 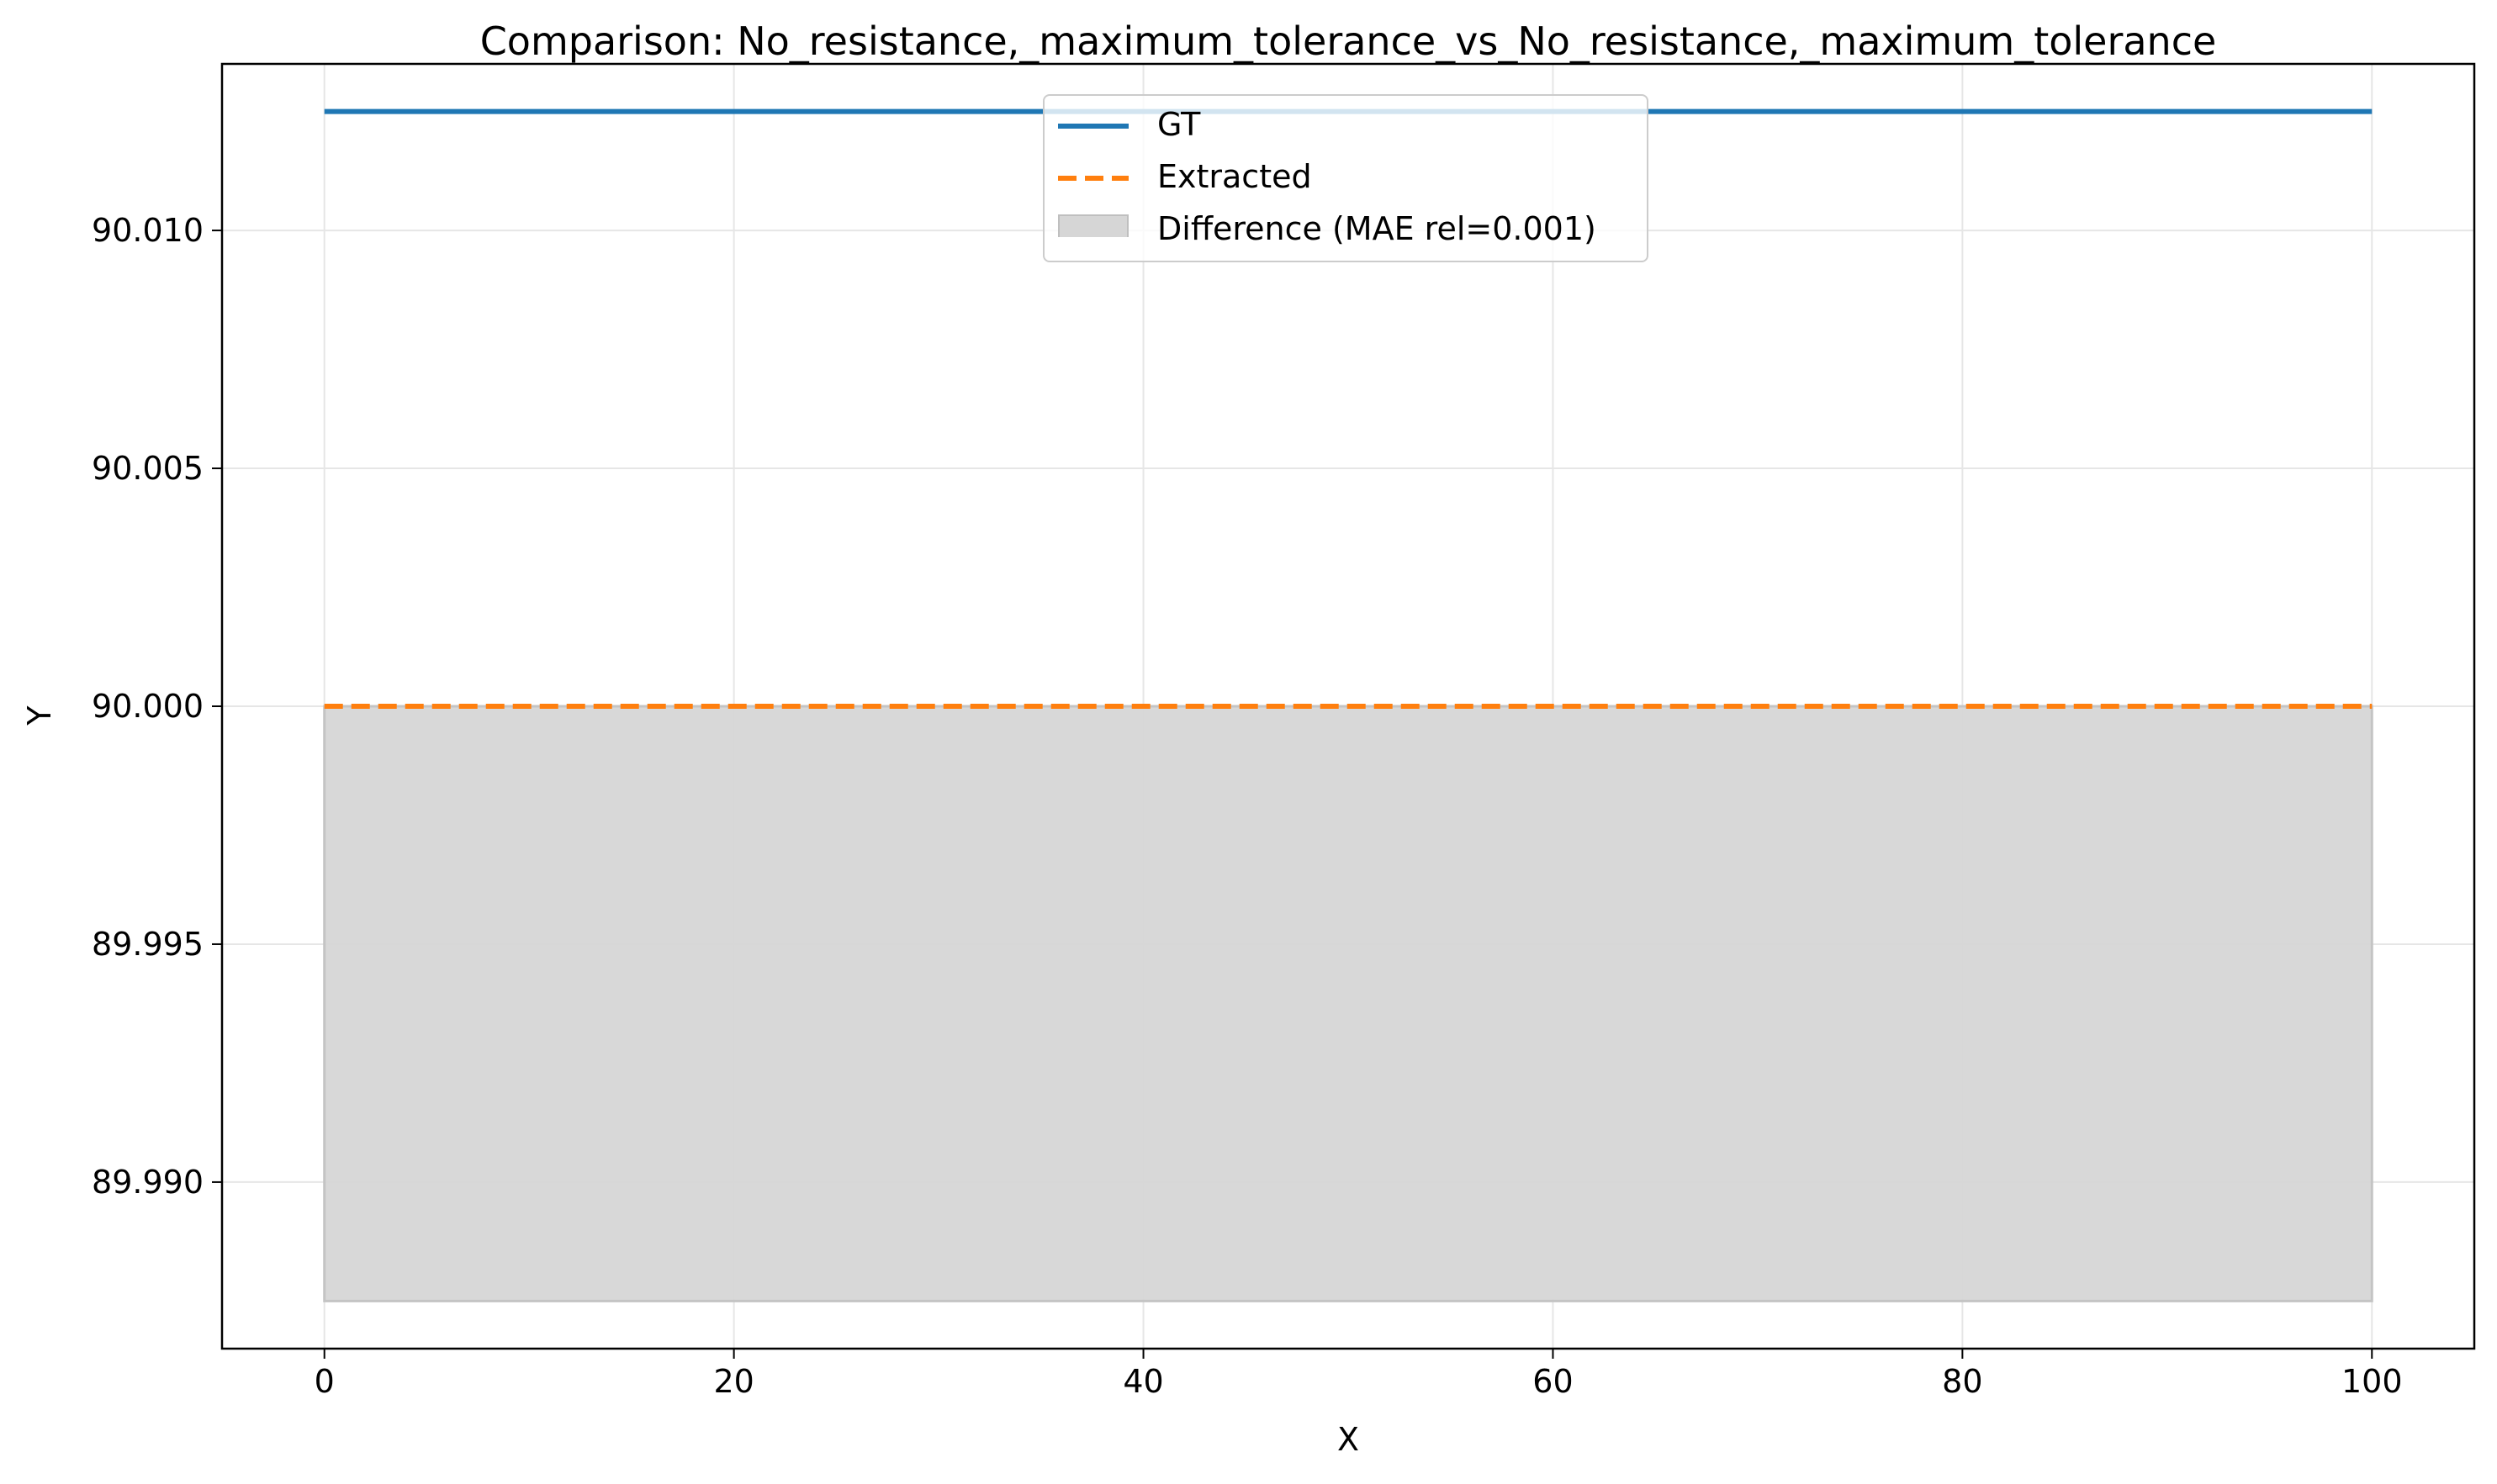 What do you see at coordinates (1234, 176) in the screenshot?
I see `legend-label-extracted: Extracted` at bounding box center [1234, 176].